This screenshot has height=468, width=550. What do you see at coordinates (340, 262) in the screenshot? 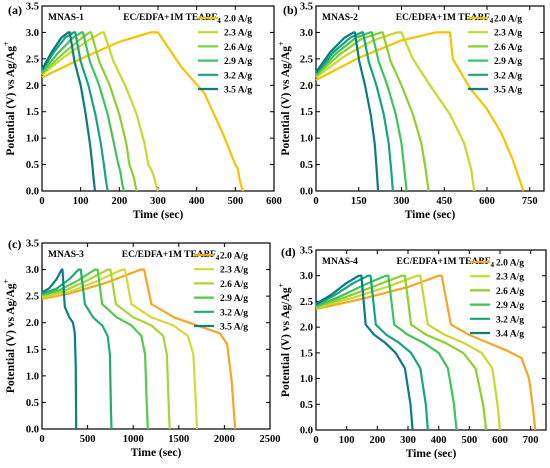
I see `sample-label: MNAS-4` at bounding box center [340, 262].